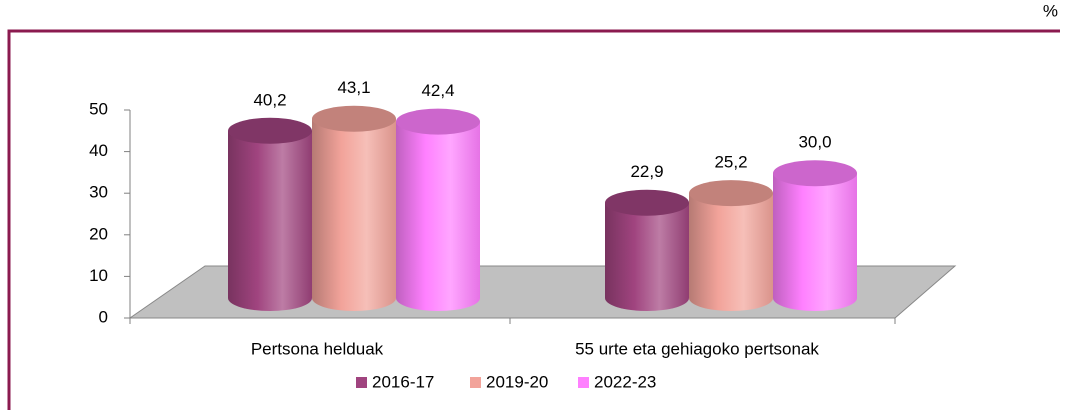  I want to click on value-label: 42,4, so click(437, 90).